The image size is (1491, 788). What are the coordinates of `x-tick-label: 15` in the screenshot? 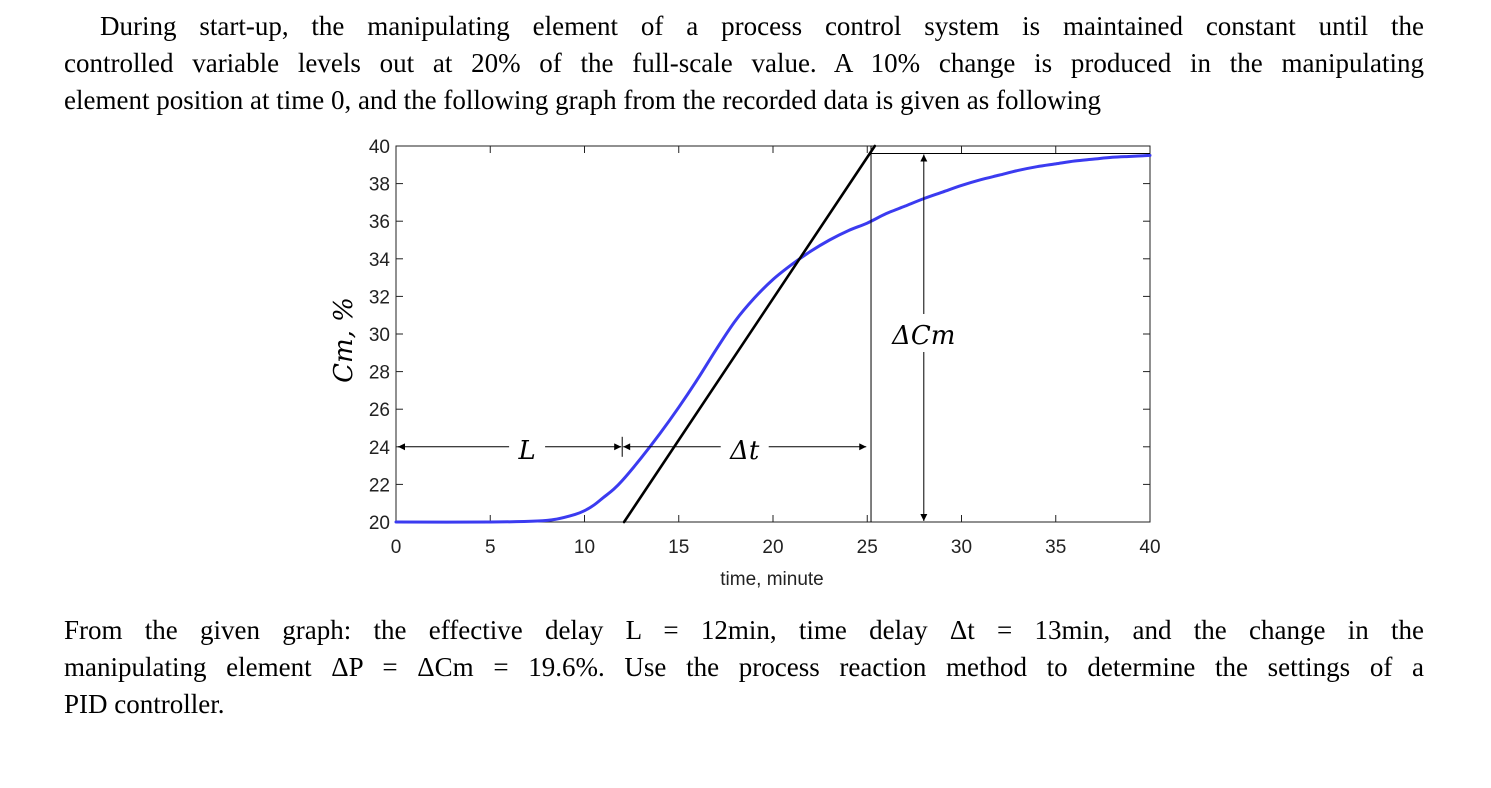 It's located at (678, 547).